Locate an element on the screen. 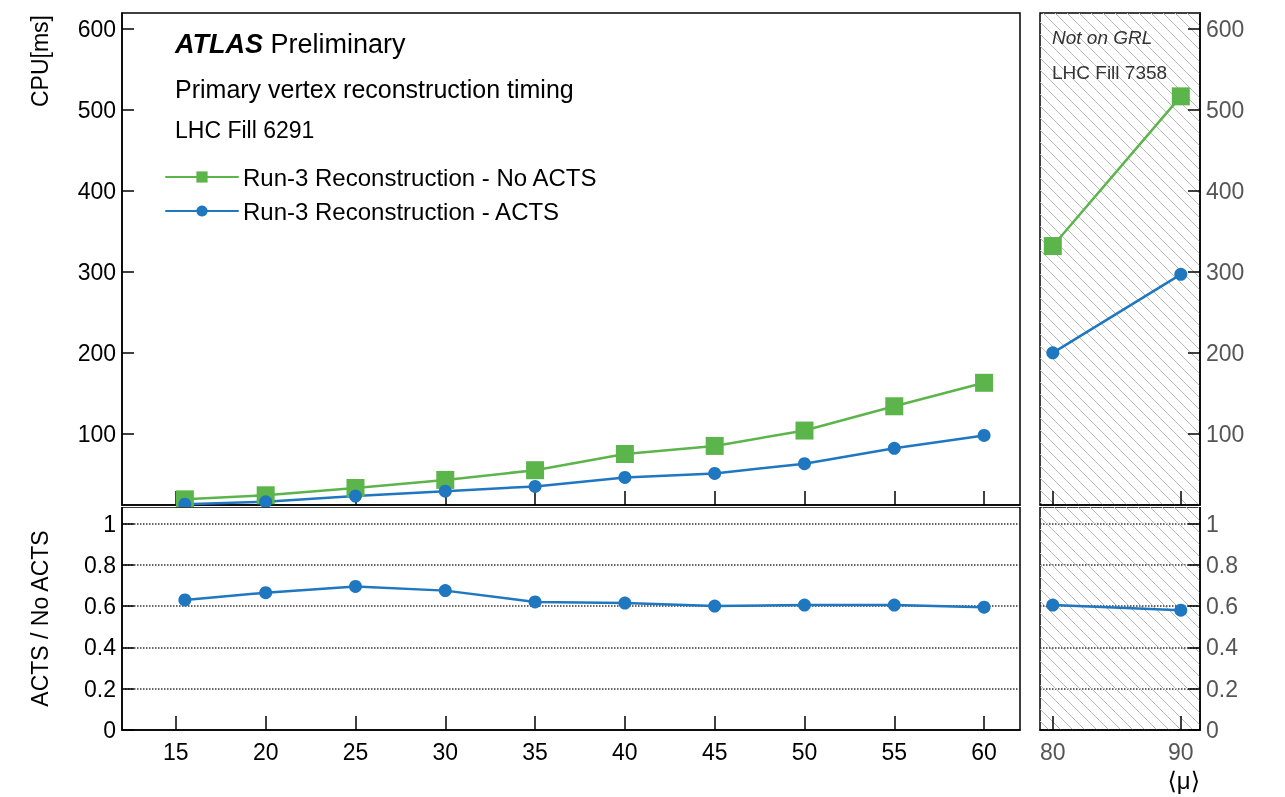 This screenshot has height=797, width=1285. x-tick-label: 35 is located at coordinates (535, 751).